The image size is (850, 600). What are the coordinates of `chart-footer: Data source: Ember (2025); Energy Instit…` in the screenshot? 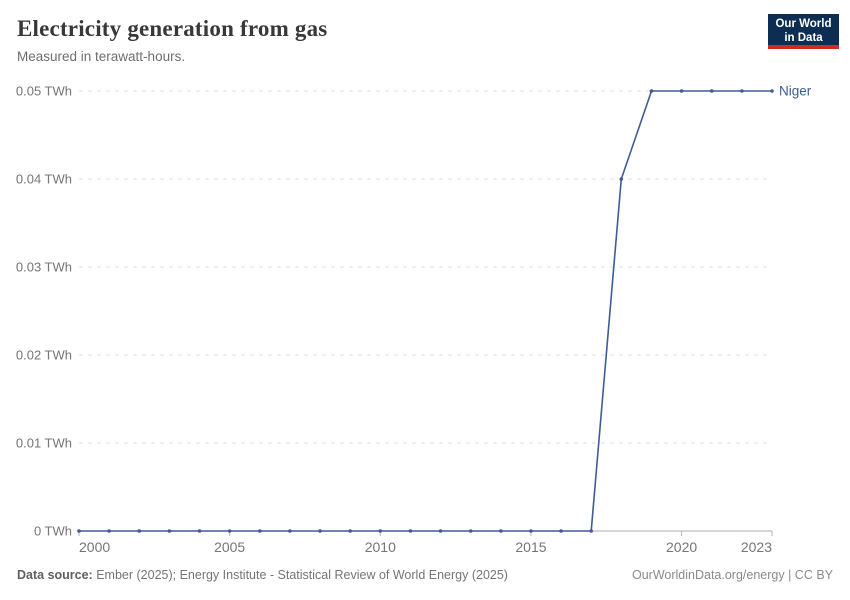 It's located at (425, 575).